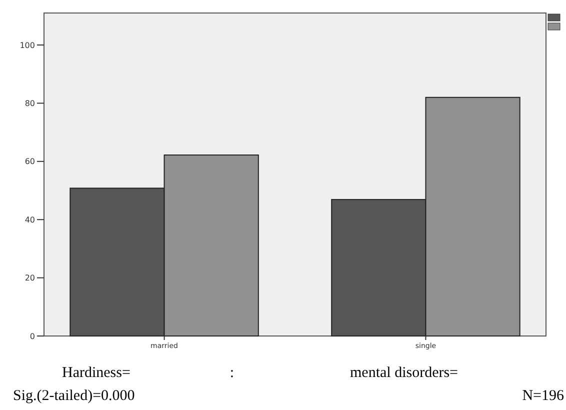 Image resolution: width=566 pixels, height=410 pixels. I want to click on text: mental disorders=, so click(404, 373).